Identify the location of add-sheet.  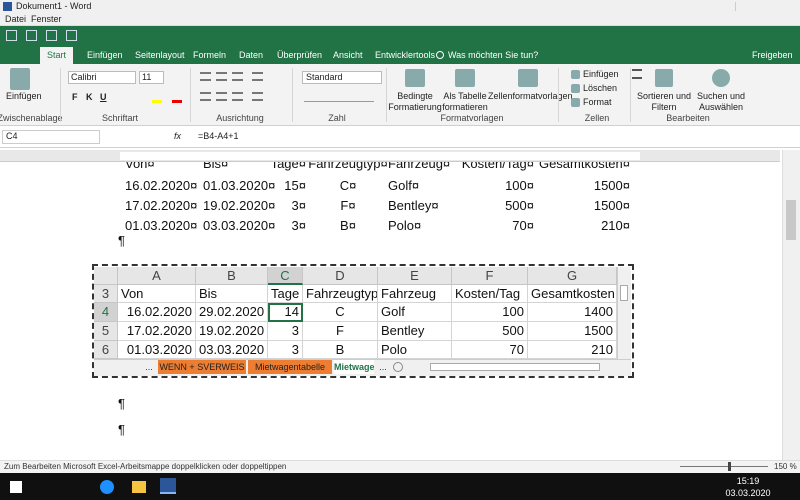
(398, 367).